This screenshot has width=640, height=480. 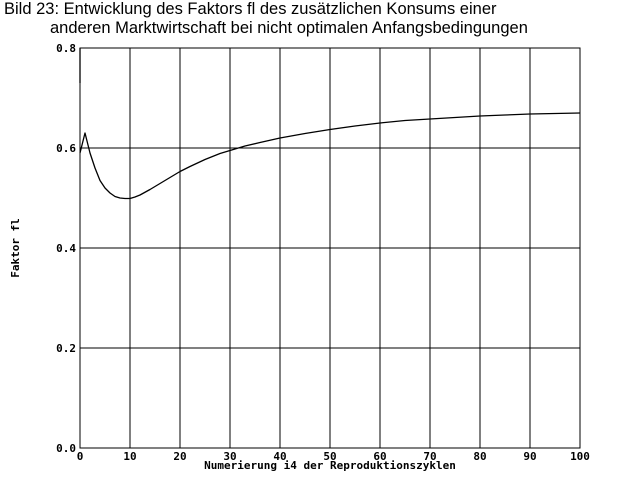 I want to click on x-axis-label: Numerierung i4 der Reproduktionszyklen, so click(x=330, y=465).